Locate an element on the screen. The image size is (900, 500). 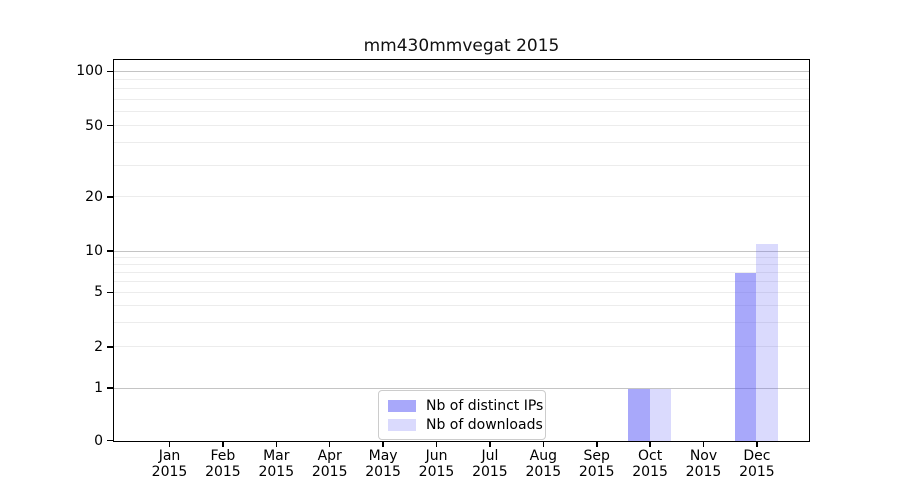
x-tick-label: Mar 2015 is located at coordinates (276, 464).